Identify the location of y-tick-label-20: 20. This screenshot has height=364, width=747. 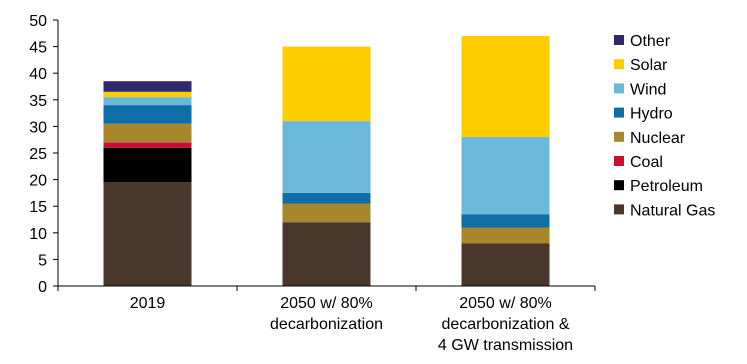
(38, 181).